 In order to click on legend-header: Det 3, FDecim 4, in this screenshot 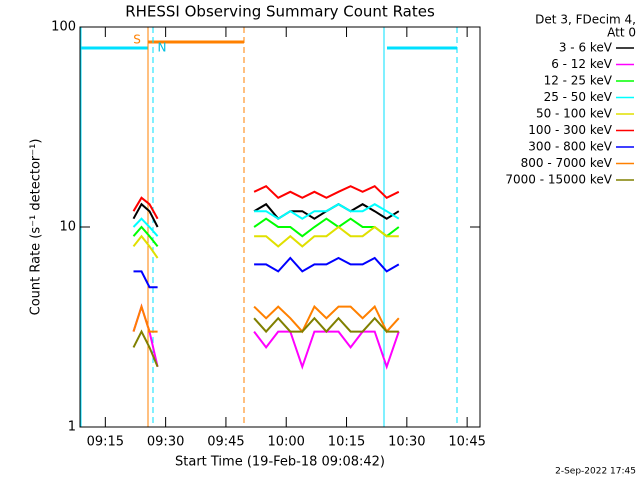, I will do `click(585, 20)`.